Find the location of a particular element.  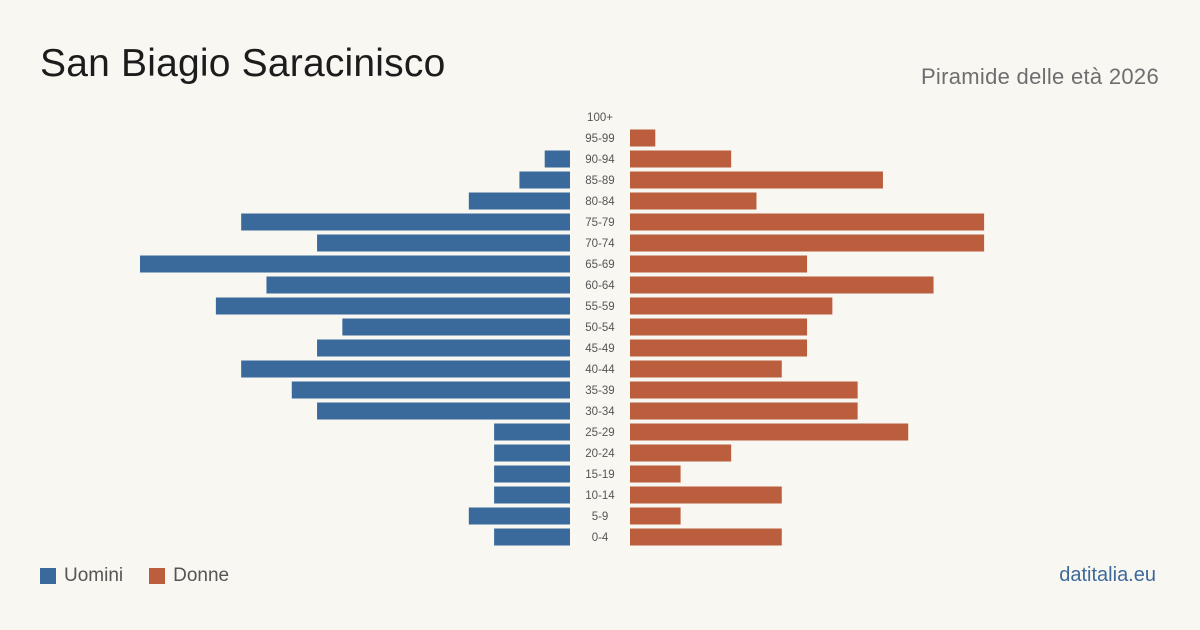

age-group-label: 60-64 is located at coordinates (600, 286).